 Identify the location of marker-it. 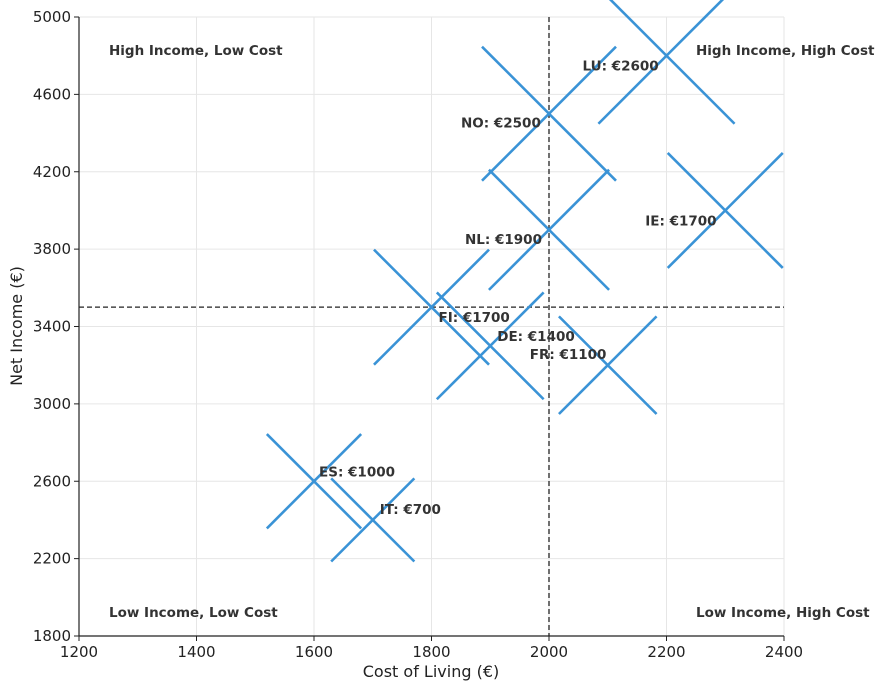
(373, 520).